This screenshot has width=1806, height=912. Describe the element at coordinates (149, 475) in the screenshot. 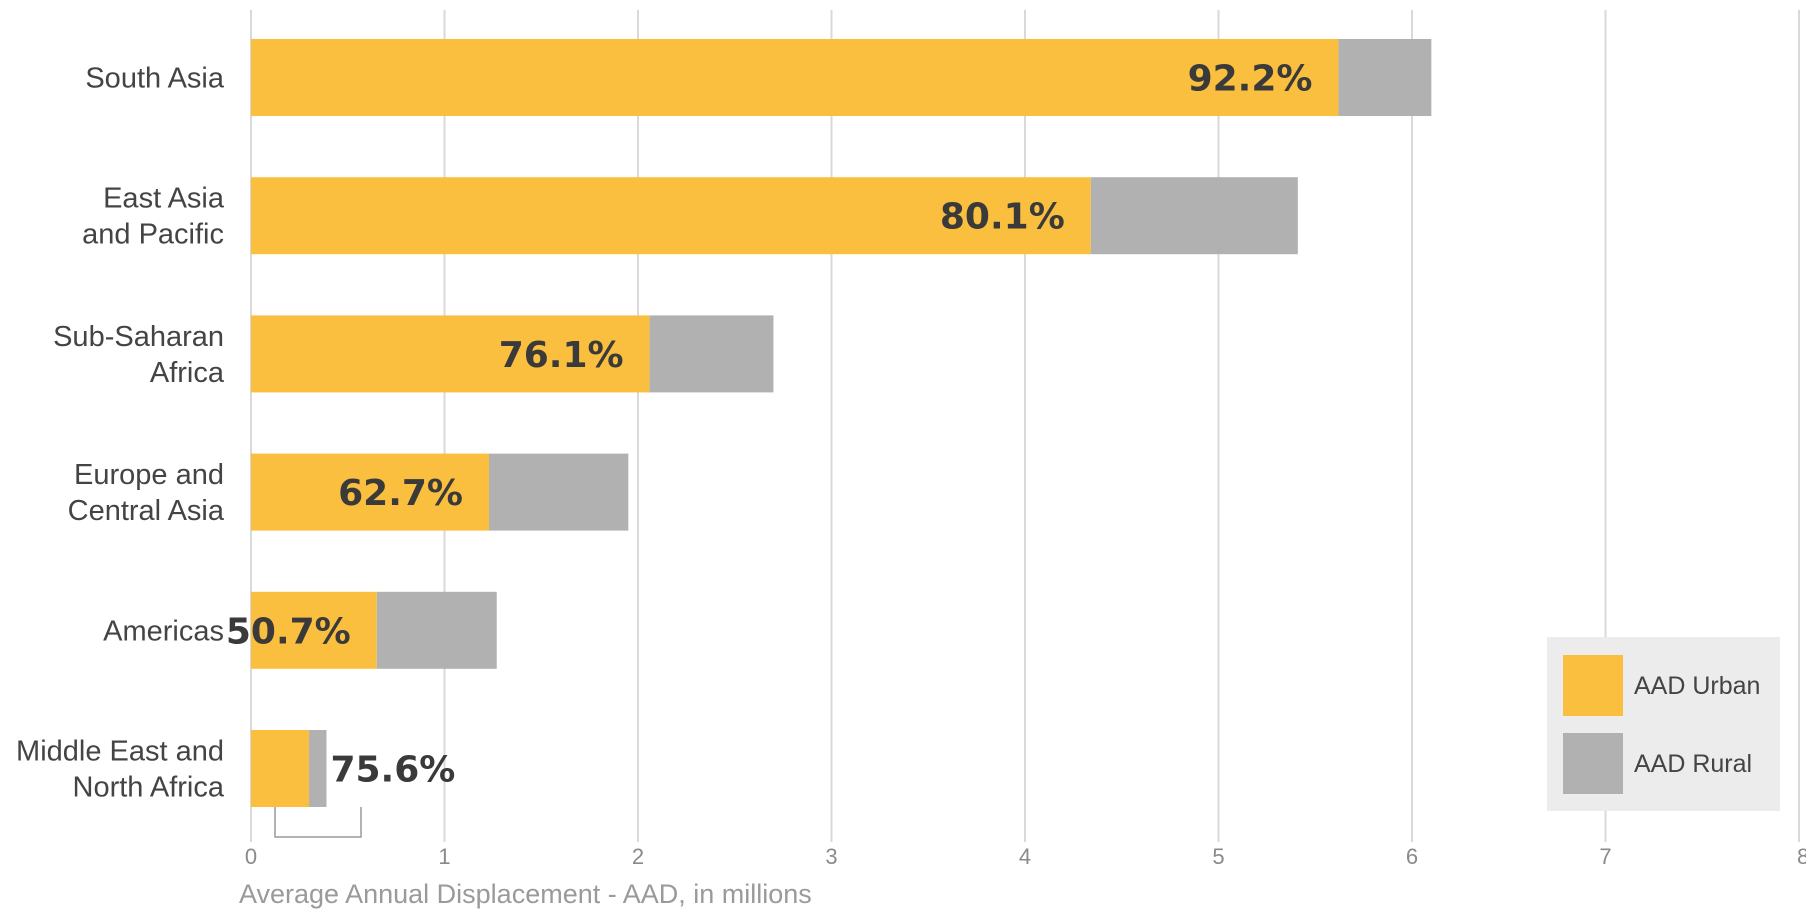

I see `category-label: Europe and` at that location.